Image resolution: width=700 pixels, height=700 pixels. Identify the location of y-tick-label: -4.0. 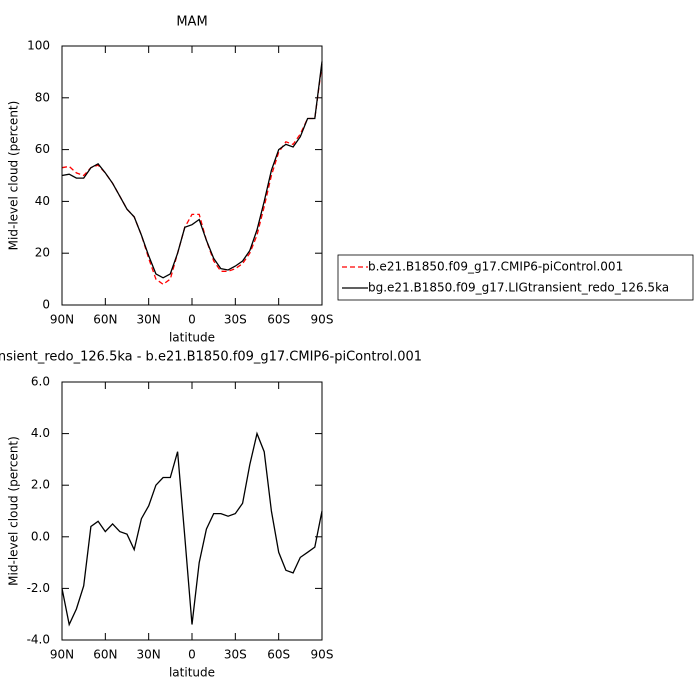
(38, 640).